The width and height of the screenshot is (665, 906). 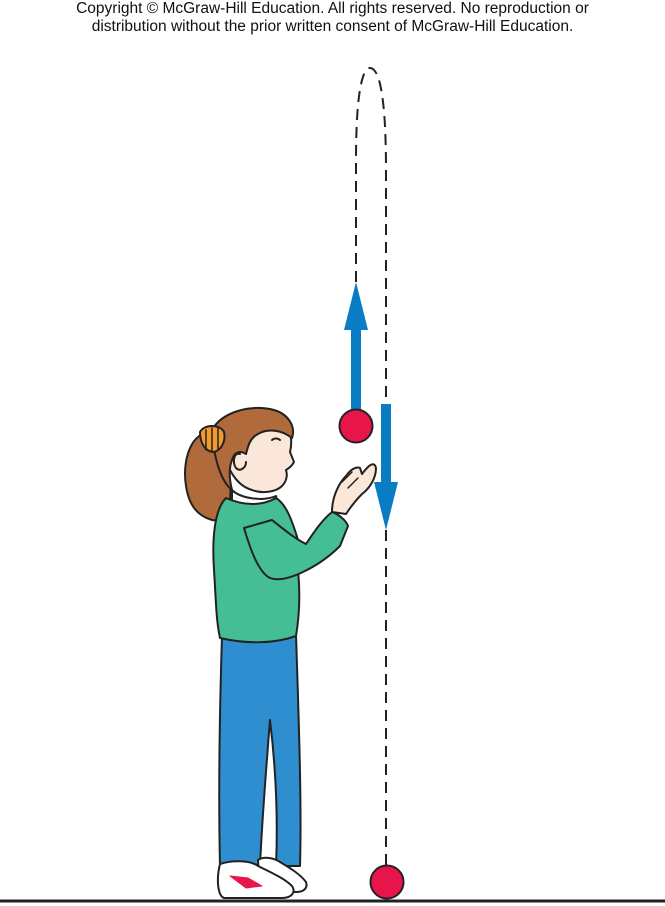 I want to click on front-shoe, so click(x=255, y=879).